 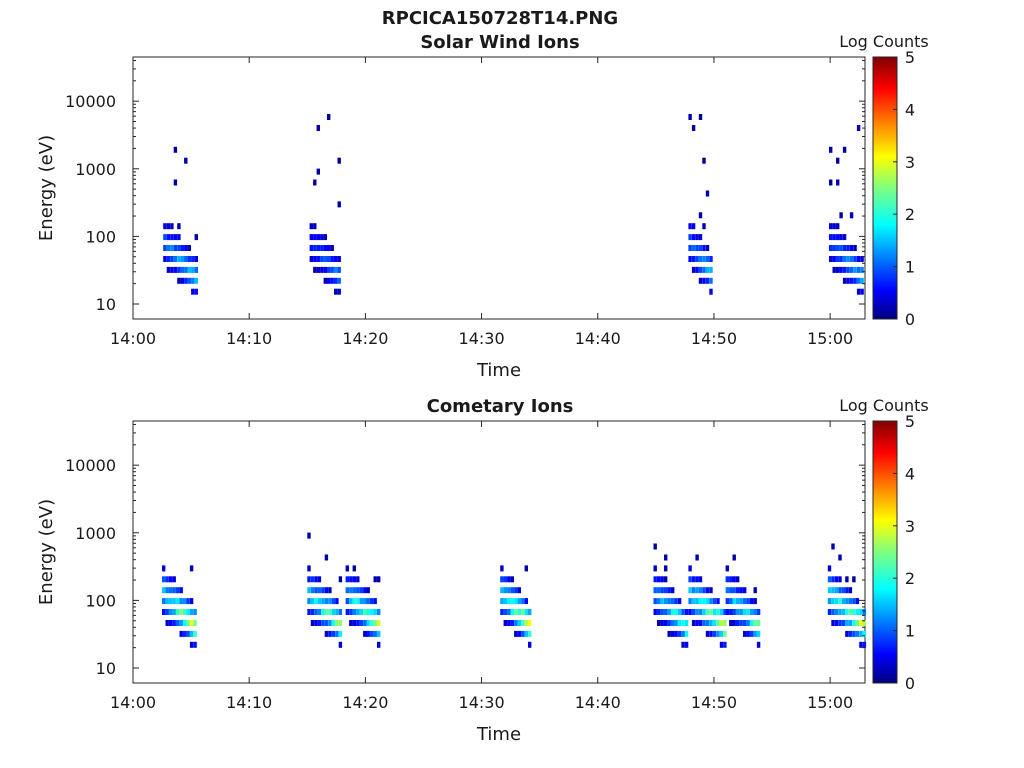 What do you see at coordinates (365, 702) in the screenshot?
I see `x-tick-label: 14:20` at bounding box center [365, 702].